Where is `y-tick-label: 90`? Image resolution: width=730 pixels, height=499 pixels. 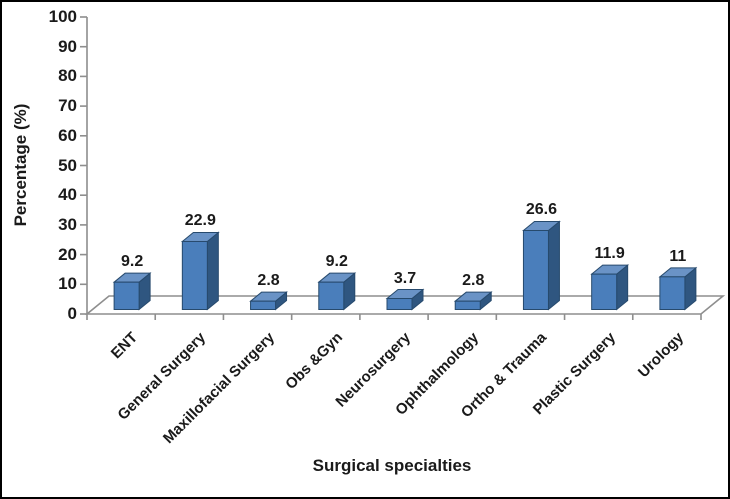
y-tick-label: 90 is located at coordinates (67, 46).